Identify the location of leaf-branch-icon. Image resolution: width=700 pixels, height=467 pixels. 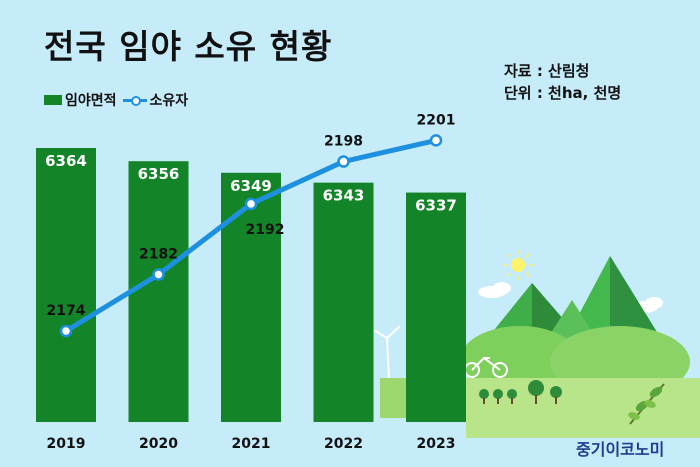
(646, 404).